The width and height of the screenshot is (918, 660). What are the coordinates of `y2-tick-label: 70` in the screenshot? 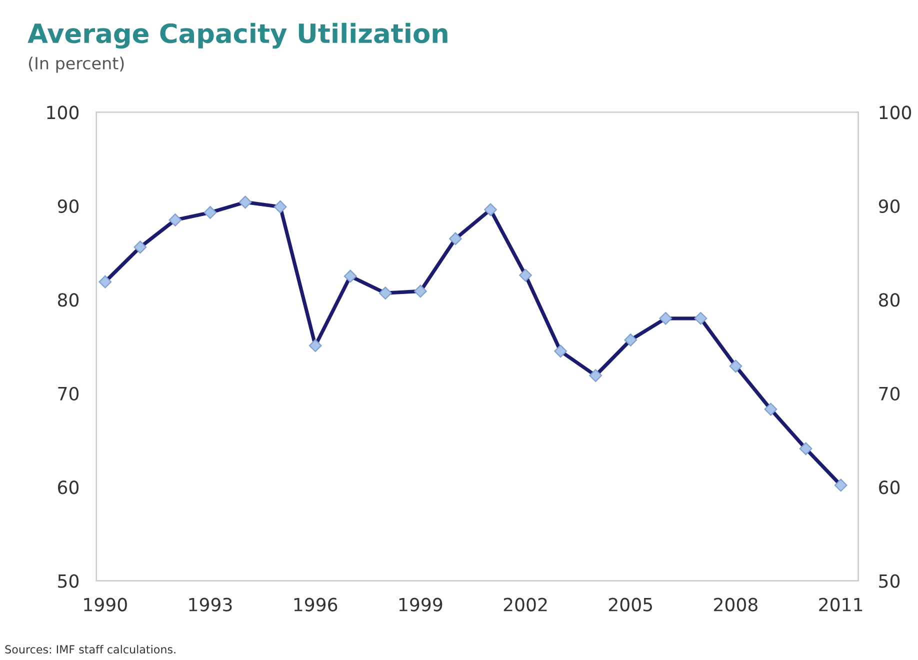 It's located at (889, 393).